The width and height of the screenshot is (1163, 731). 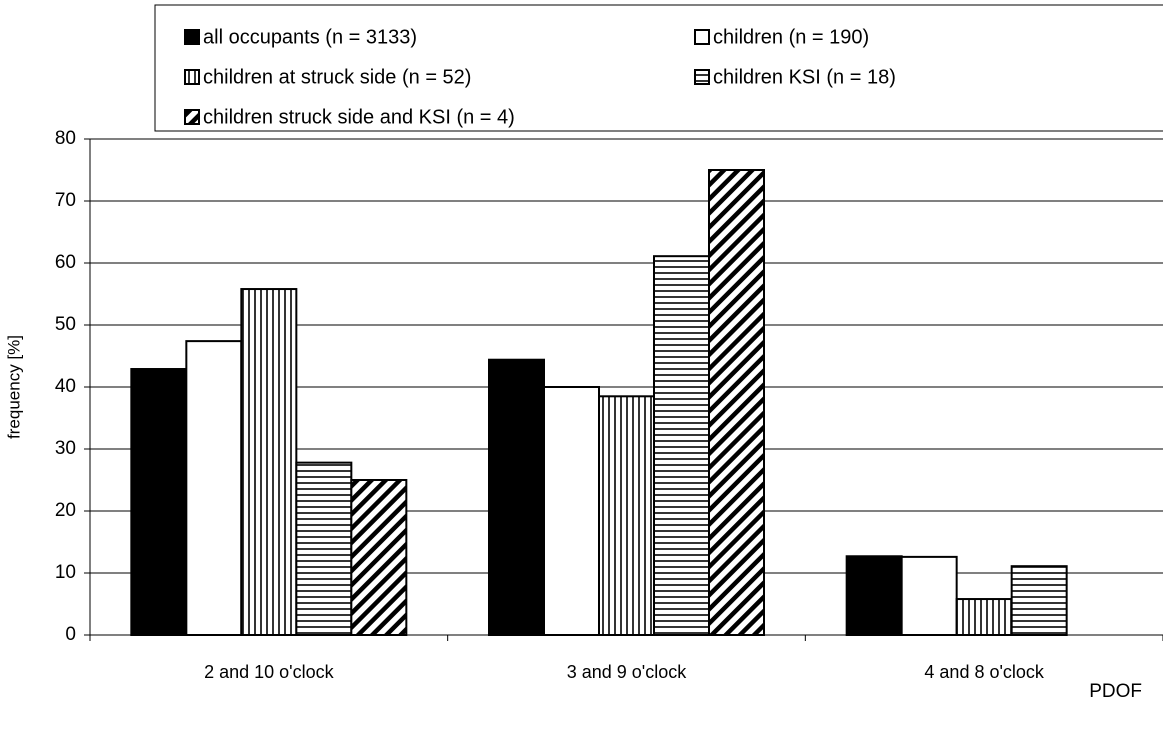 I want to click on legend-label: children at struck side (n = 52), so click(x=337, y=77).